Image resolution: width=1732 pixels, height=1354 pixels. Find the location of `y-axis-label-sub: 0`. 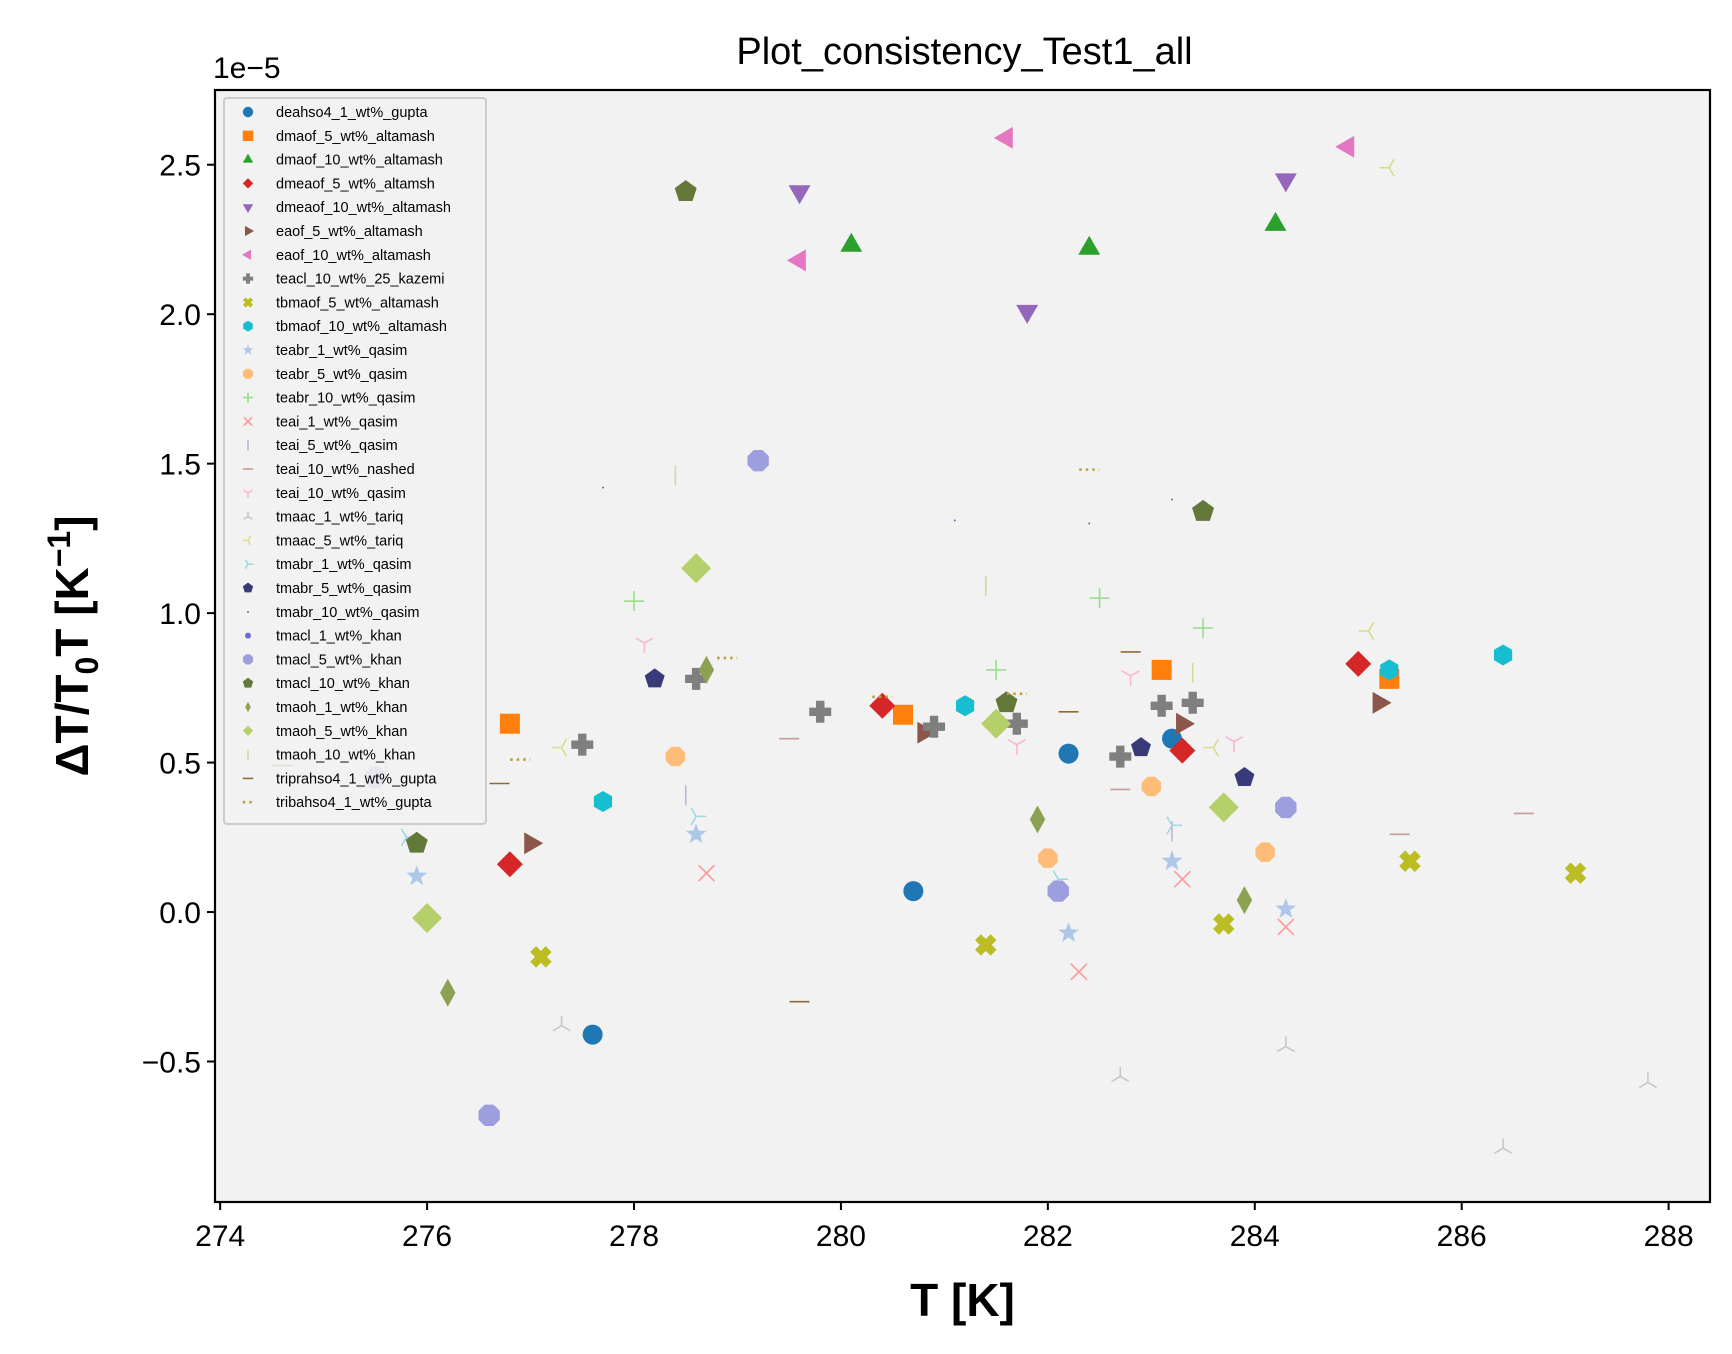

y-axis-label-sub: 0 is located at coordinates (87, 666).